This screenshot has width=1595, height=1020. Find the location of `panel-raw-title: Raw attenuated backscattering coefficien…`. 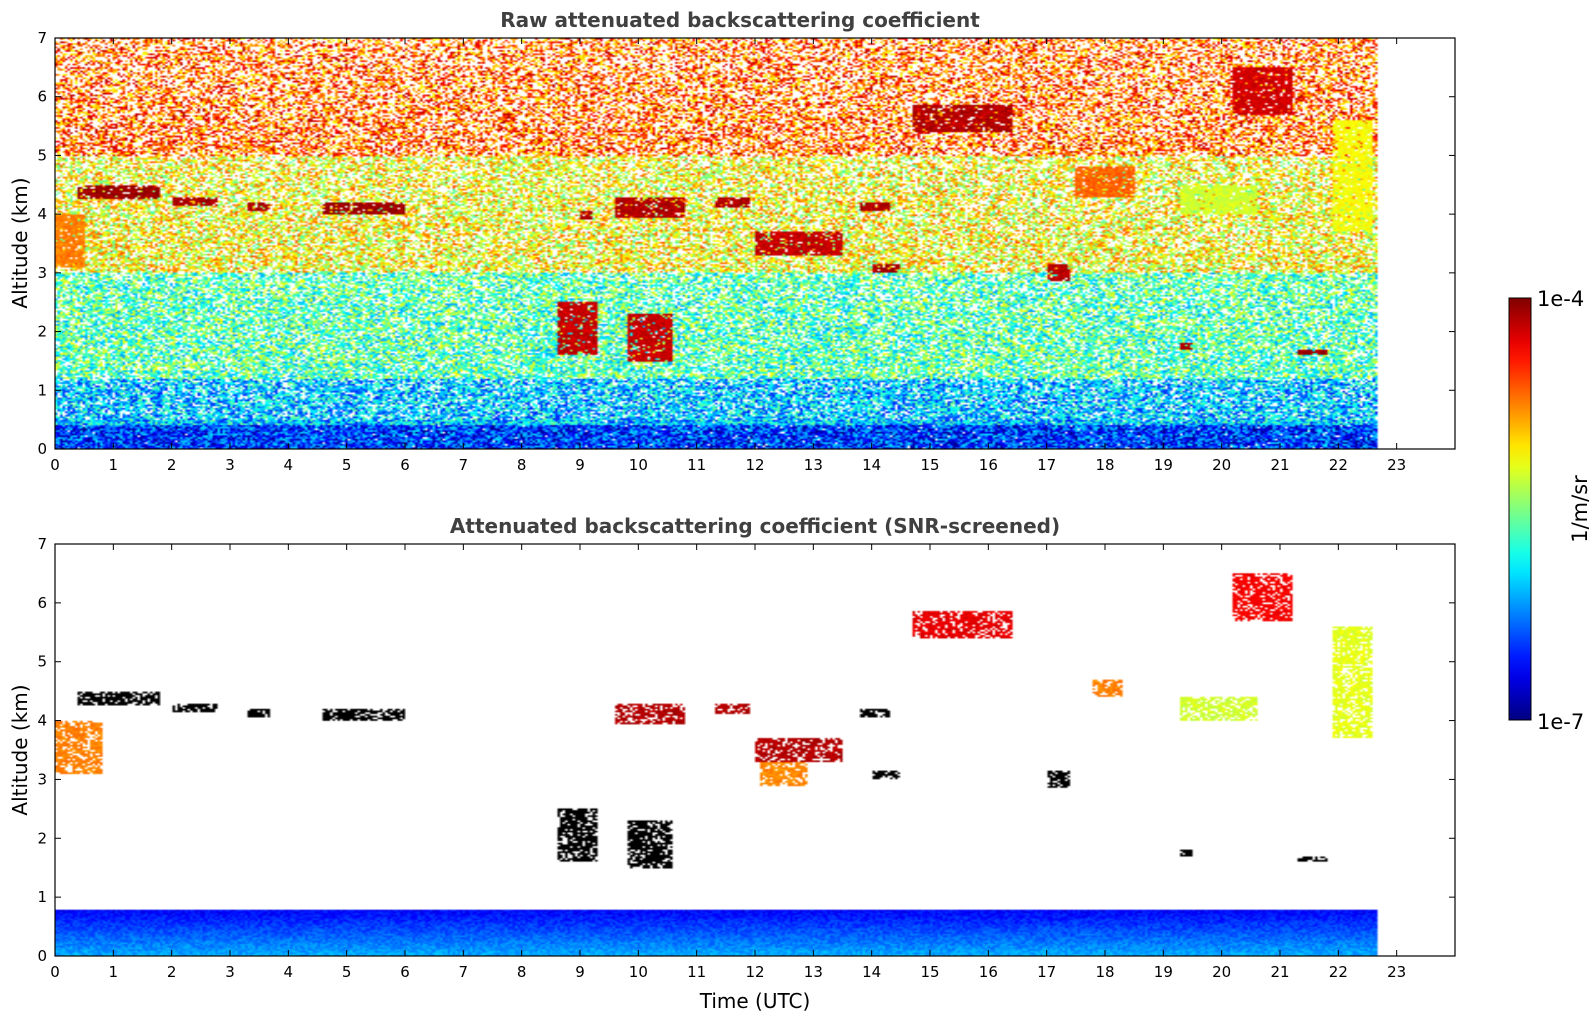

panel-raw-title: Raw attenuated backscattering coefficien… is located at coordinates (740, 20).